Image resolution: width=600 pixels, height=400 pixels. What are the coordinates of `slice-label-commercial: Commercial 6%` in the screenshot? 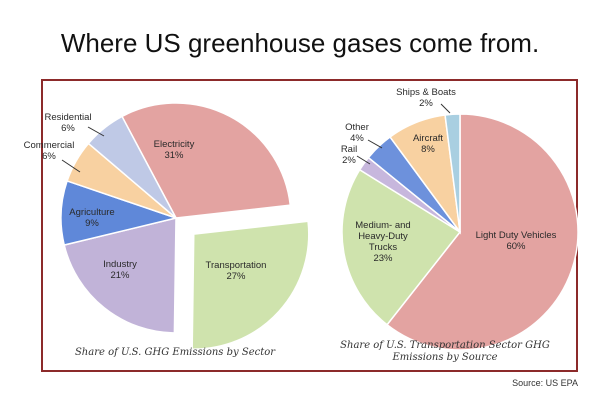 It's located at (49, 151).